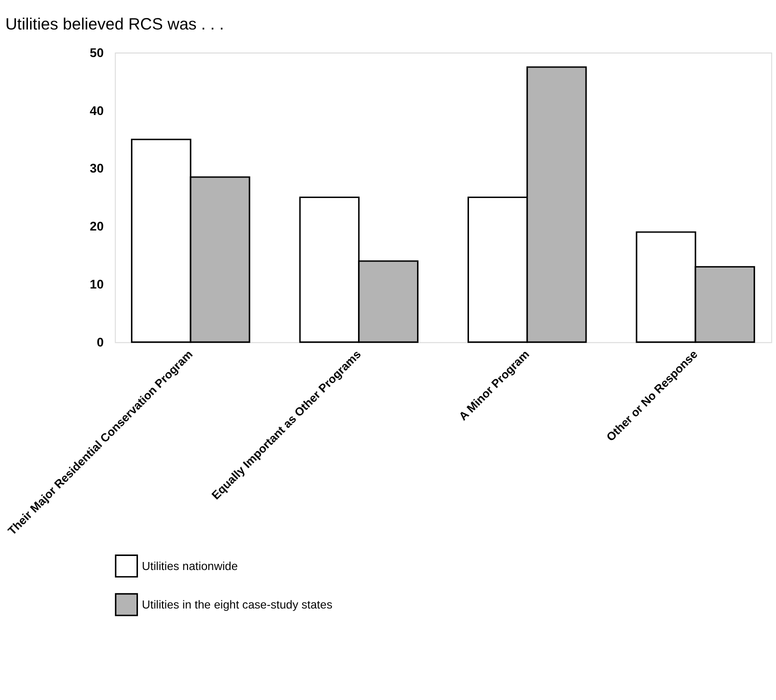 The width and height of the screenshot is (776, 700). Describe the element at coordinates (100, 342) in the screenshot. I see `y-tick-label: 0` at that location.